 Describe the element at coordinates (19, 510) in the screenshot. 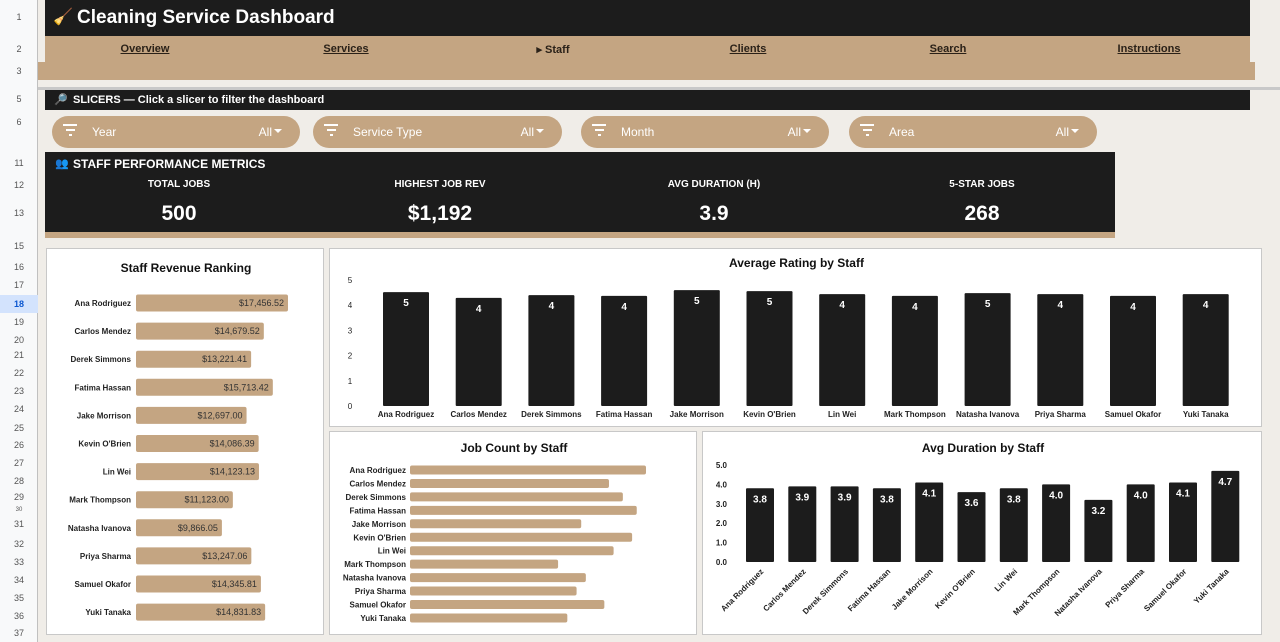

I see `row-header-30: 30` at that location.